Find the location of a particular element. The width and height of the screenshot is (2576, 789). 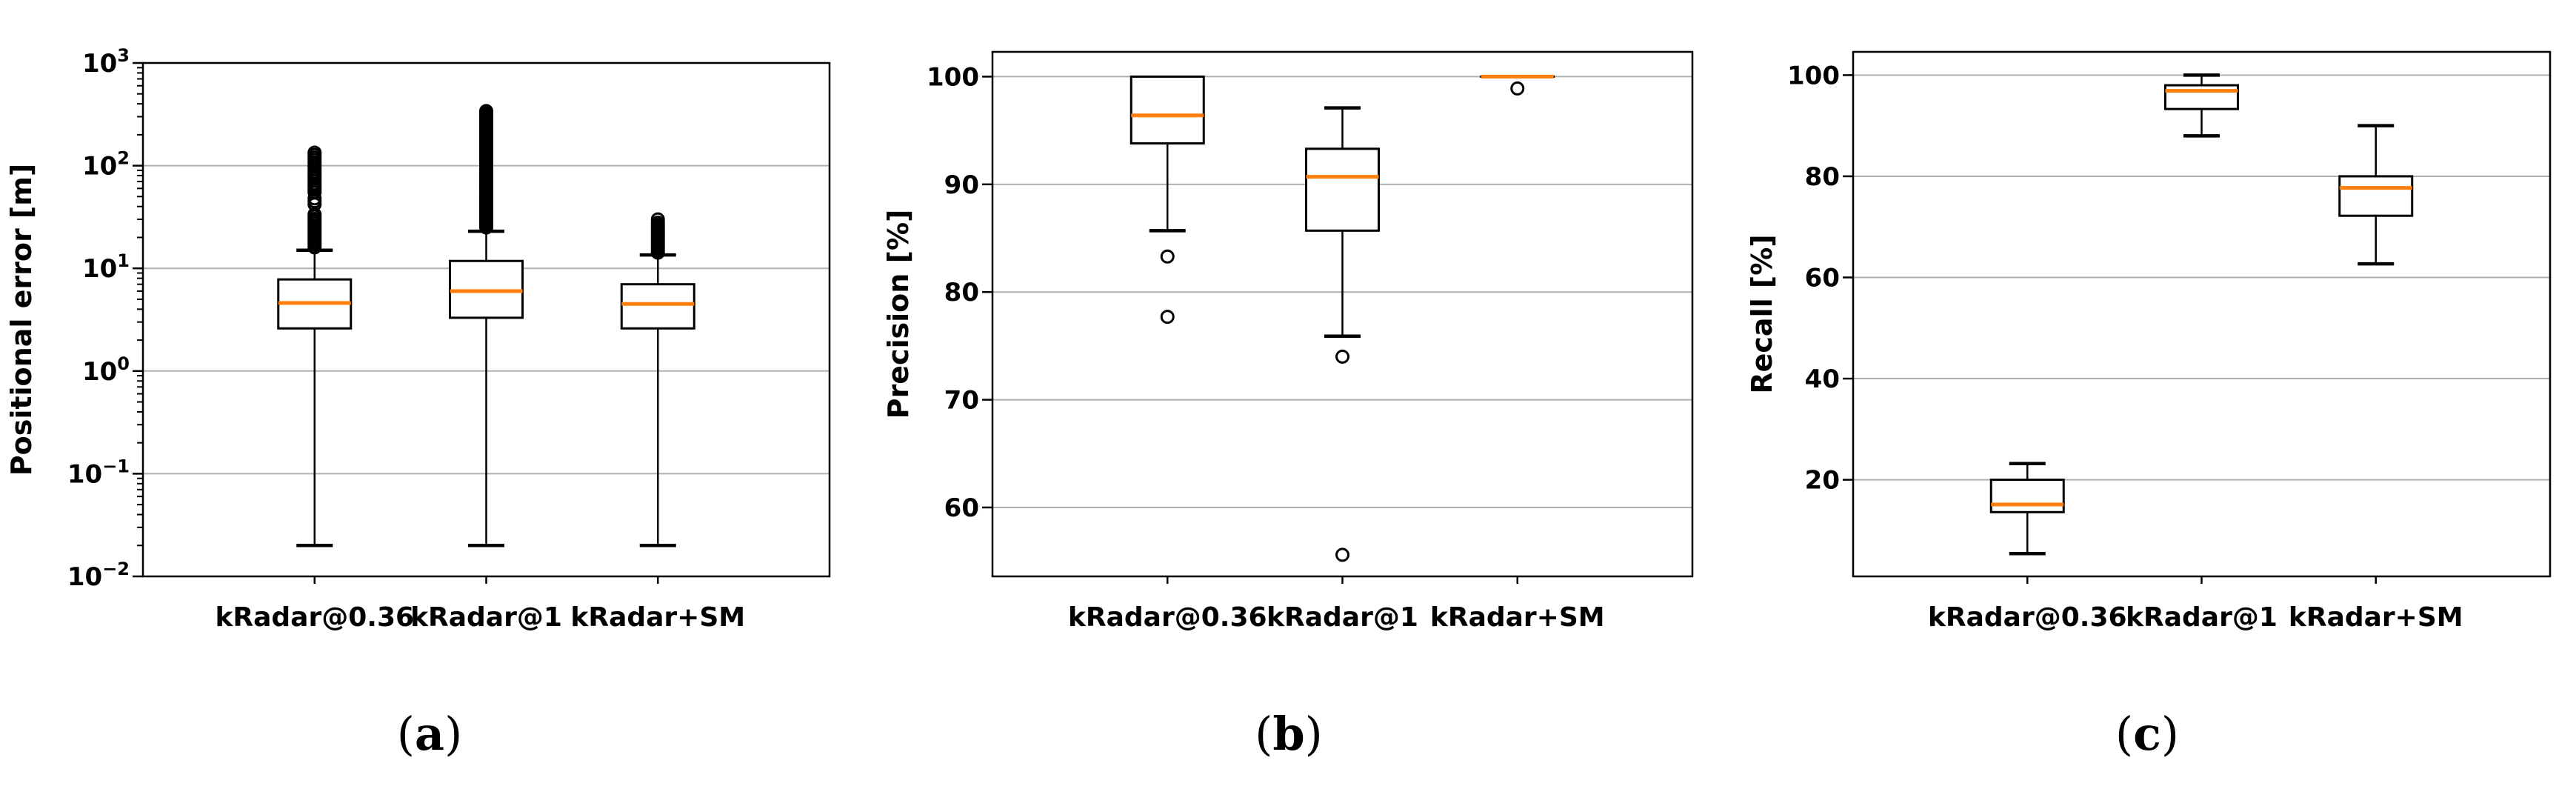

y-tick-label: 90 is located at coordinates (961, 185).